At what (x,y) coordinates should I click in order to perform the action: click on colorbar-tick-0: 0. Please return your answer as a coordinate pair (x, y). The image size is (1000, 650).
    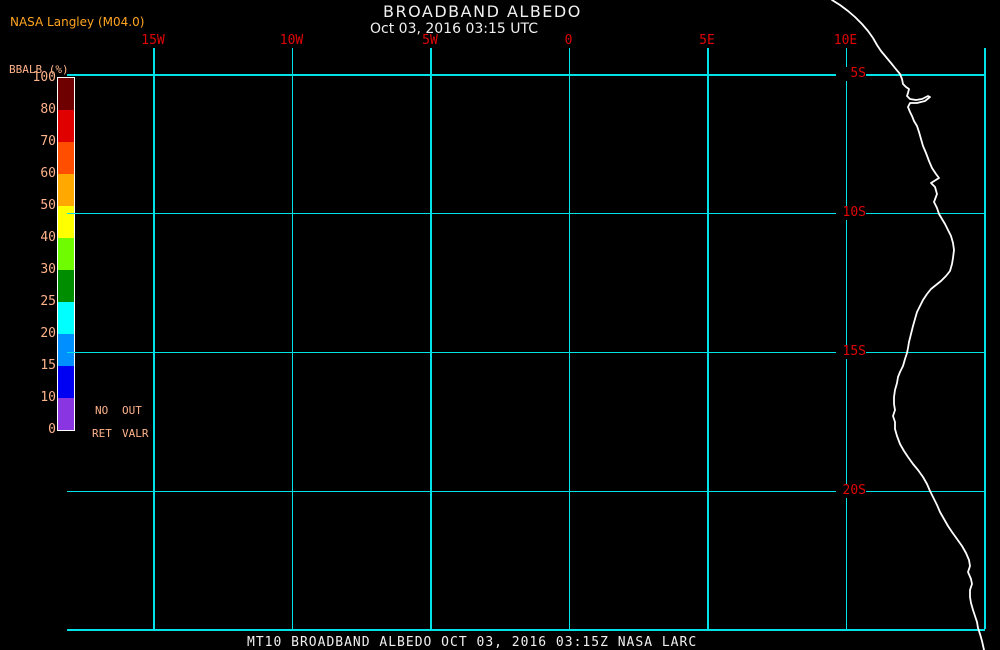
    Looking at the image, I should click on (52, 429).